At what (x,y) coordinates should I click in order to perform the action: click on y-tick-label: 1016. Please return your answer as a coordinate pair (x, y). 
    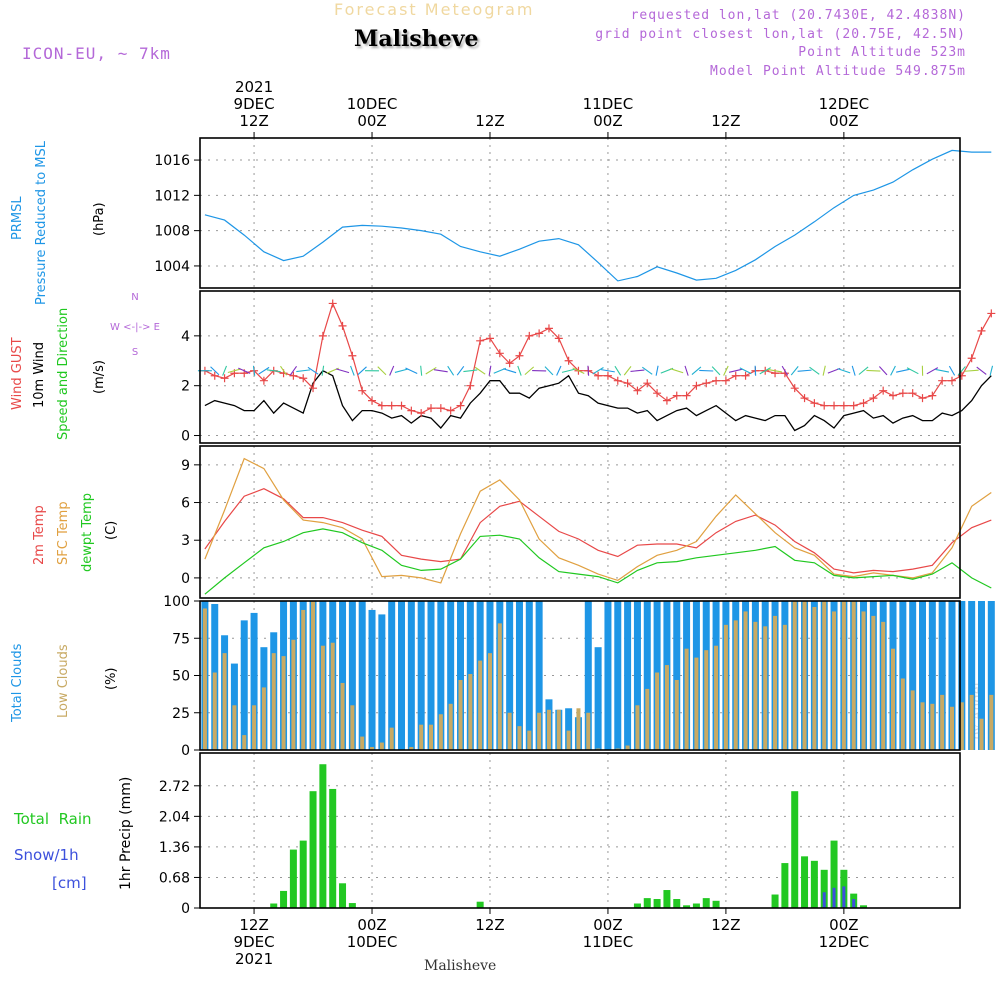
    Looking at the image, I should click on (172, 161).